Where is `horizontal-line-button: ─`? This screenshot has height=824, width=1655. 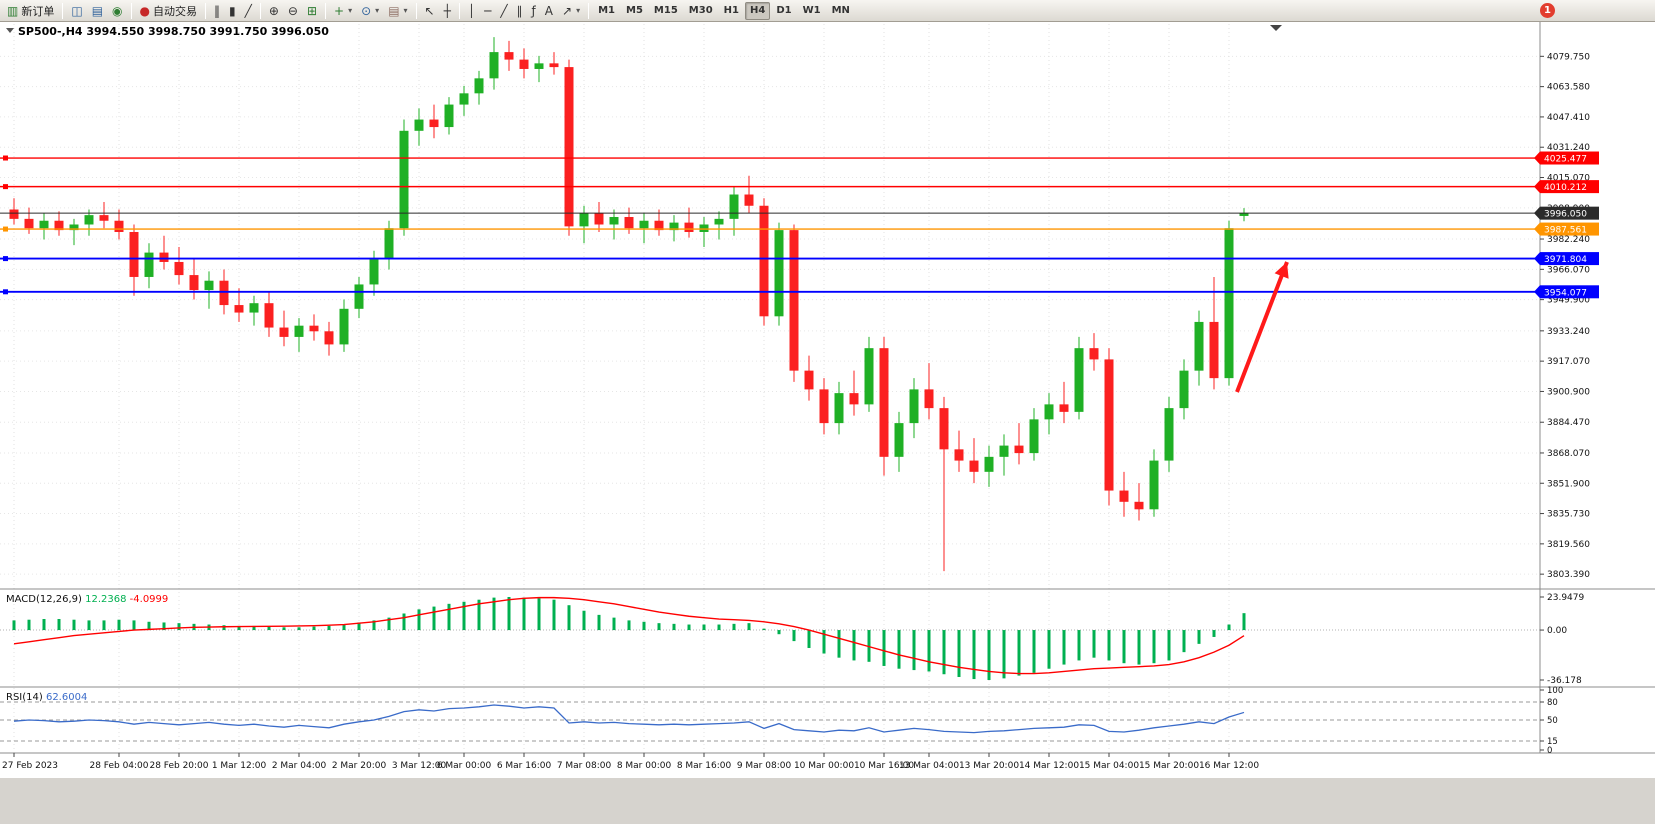
horizontal-line-button: ─ is located at coordinates (487, 11).